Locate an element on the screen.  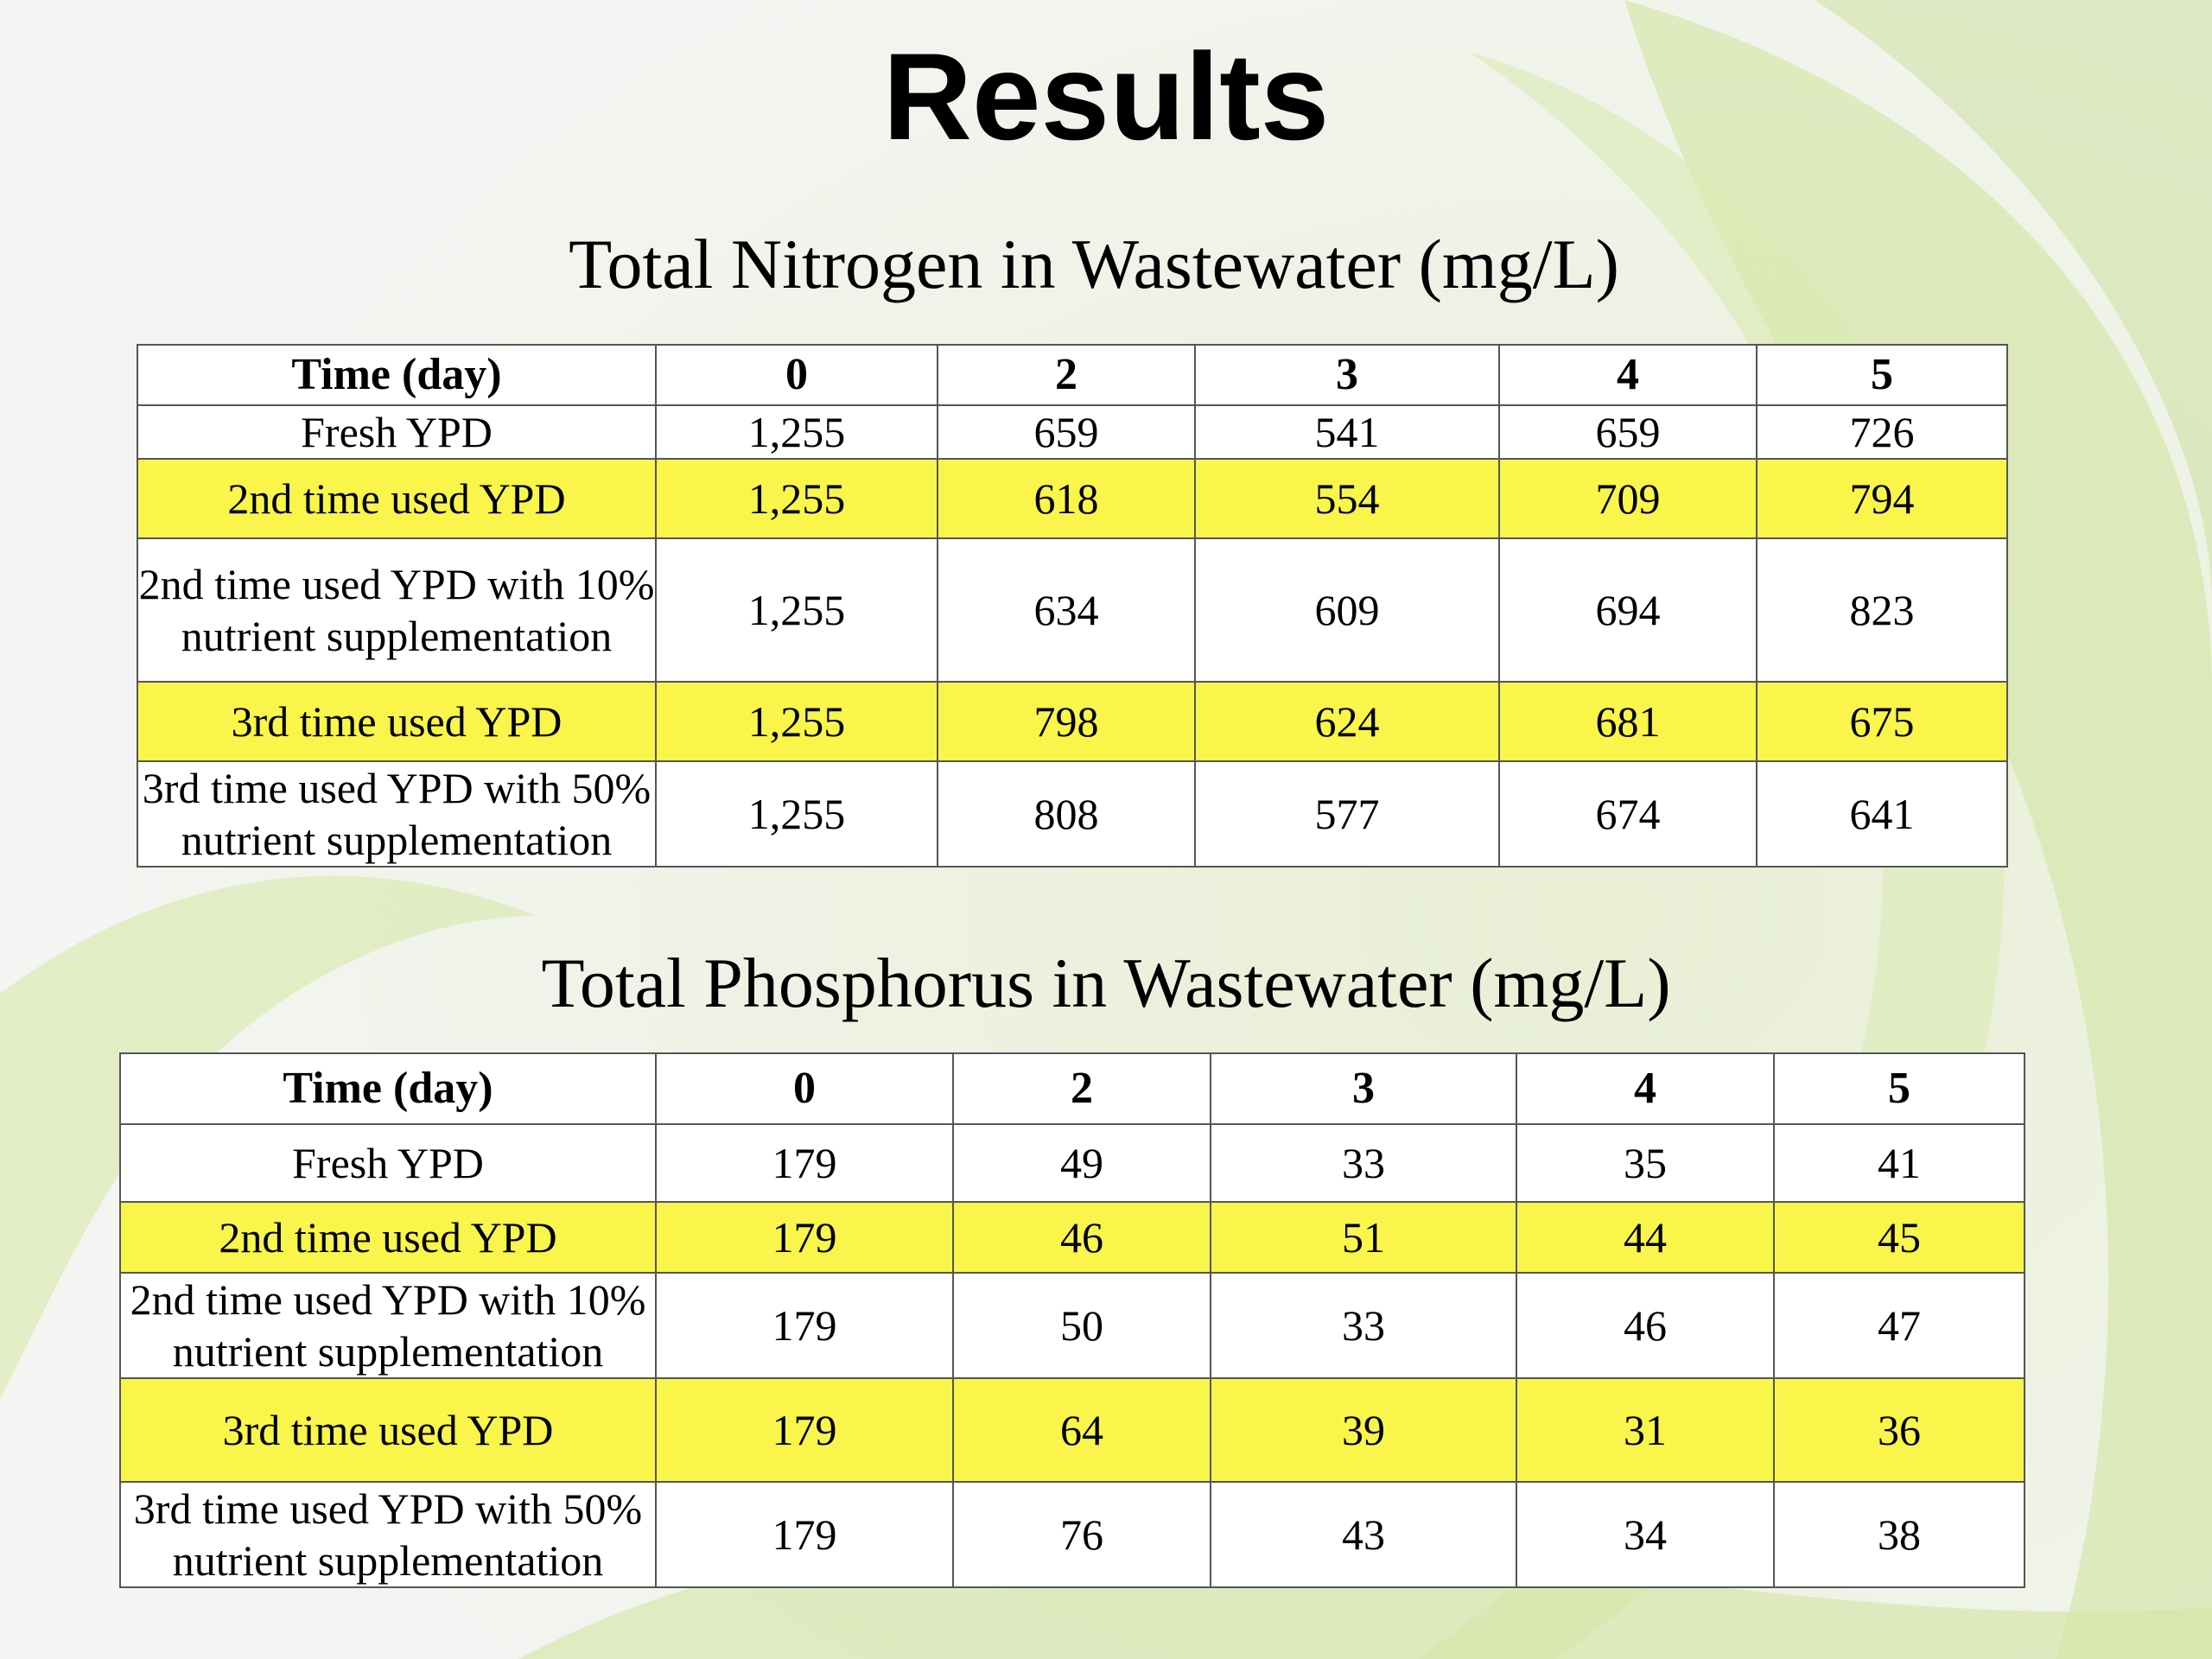
table-cell: 694 is located at coordinates (1628, 610).